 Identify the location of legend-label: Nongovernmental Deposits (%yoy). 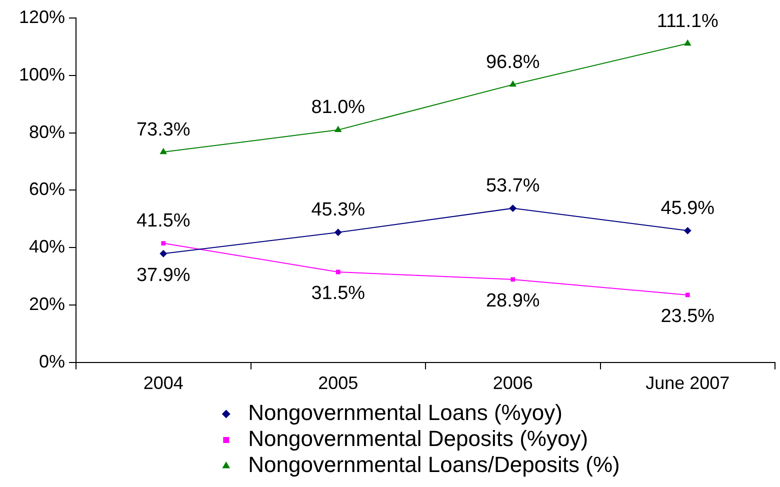
(418, 439).